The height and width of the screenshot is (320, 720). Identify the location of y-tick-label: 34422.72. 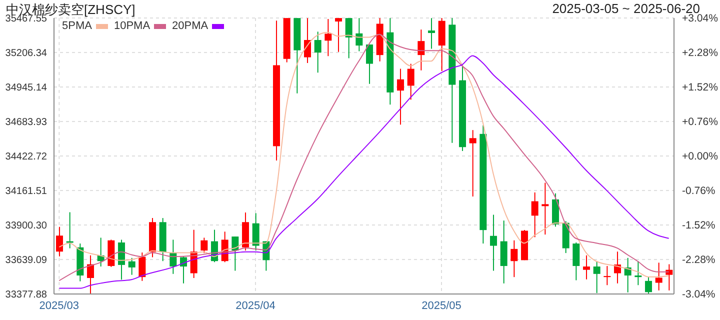
(26, 157).